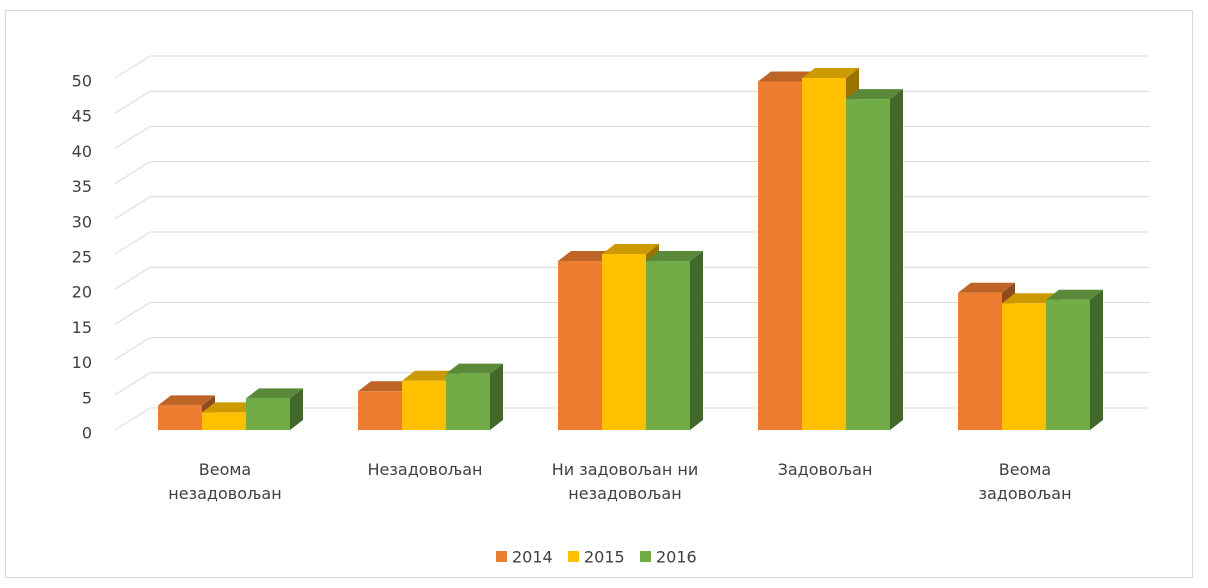 Image resolution: width=1208 pixels, height=588 pixels. Describe the element at coordinates (625, 481) in the screenshot. I see `x-tick-label: Ни задовољан ни незадовољан` at that location.